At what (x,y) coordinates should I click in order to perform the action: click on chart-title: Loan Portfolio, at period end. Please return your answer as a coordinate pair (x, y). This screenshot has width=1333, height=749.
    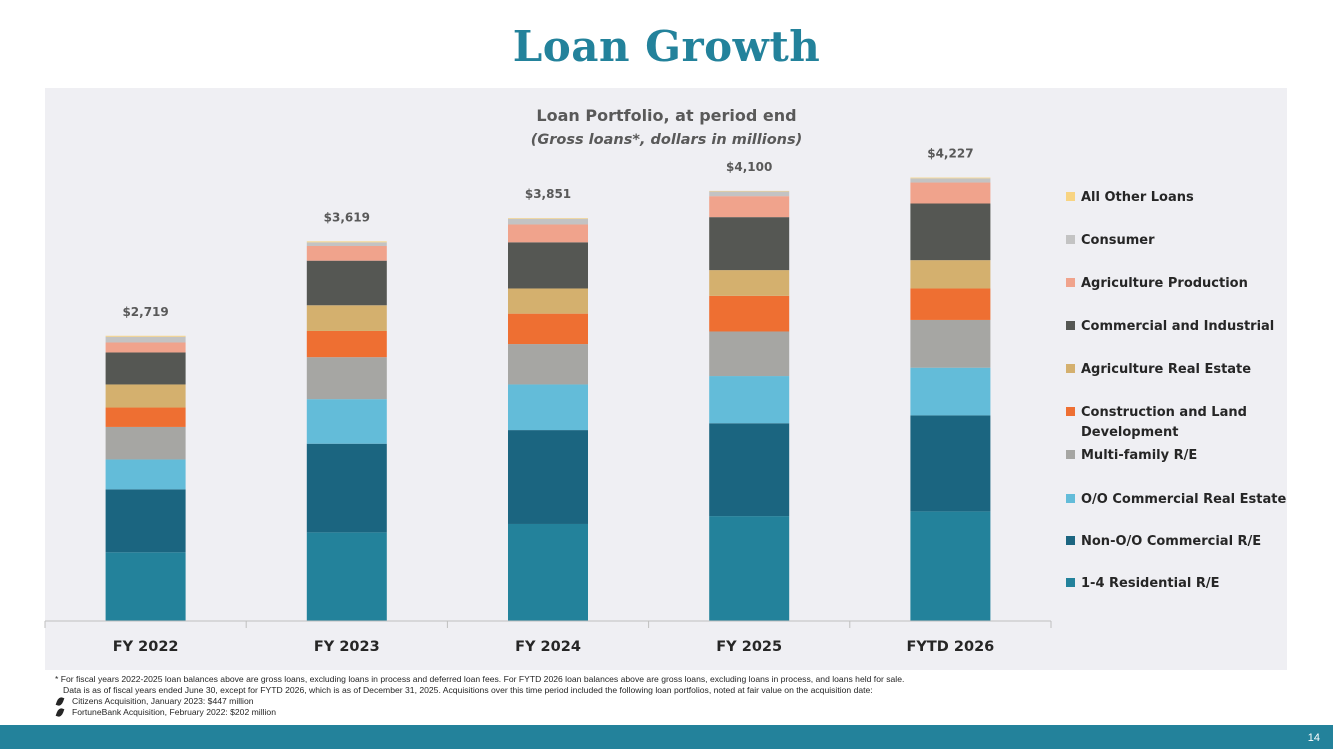
    Looking at the image, I should click on (666, 115).